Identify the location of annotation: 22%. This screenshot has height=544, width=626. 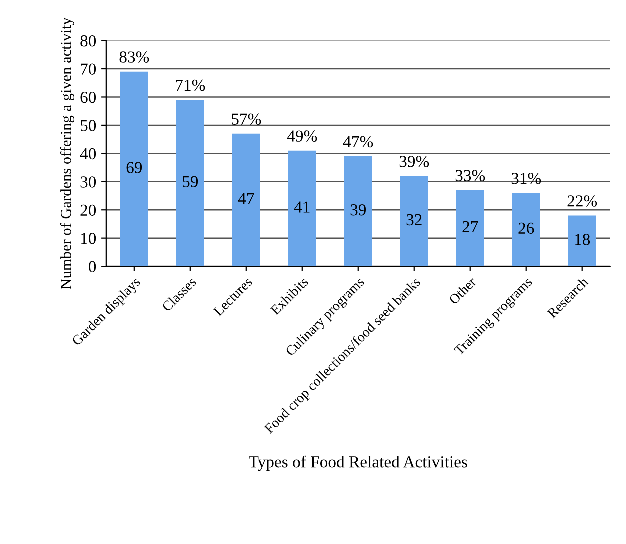
(583, 201).